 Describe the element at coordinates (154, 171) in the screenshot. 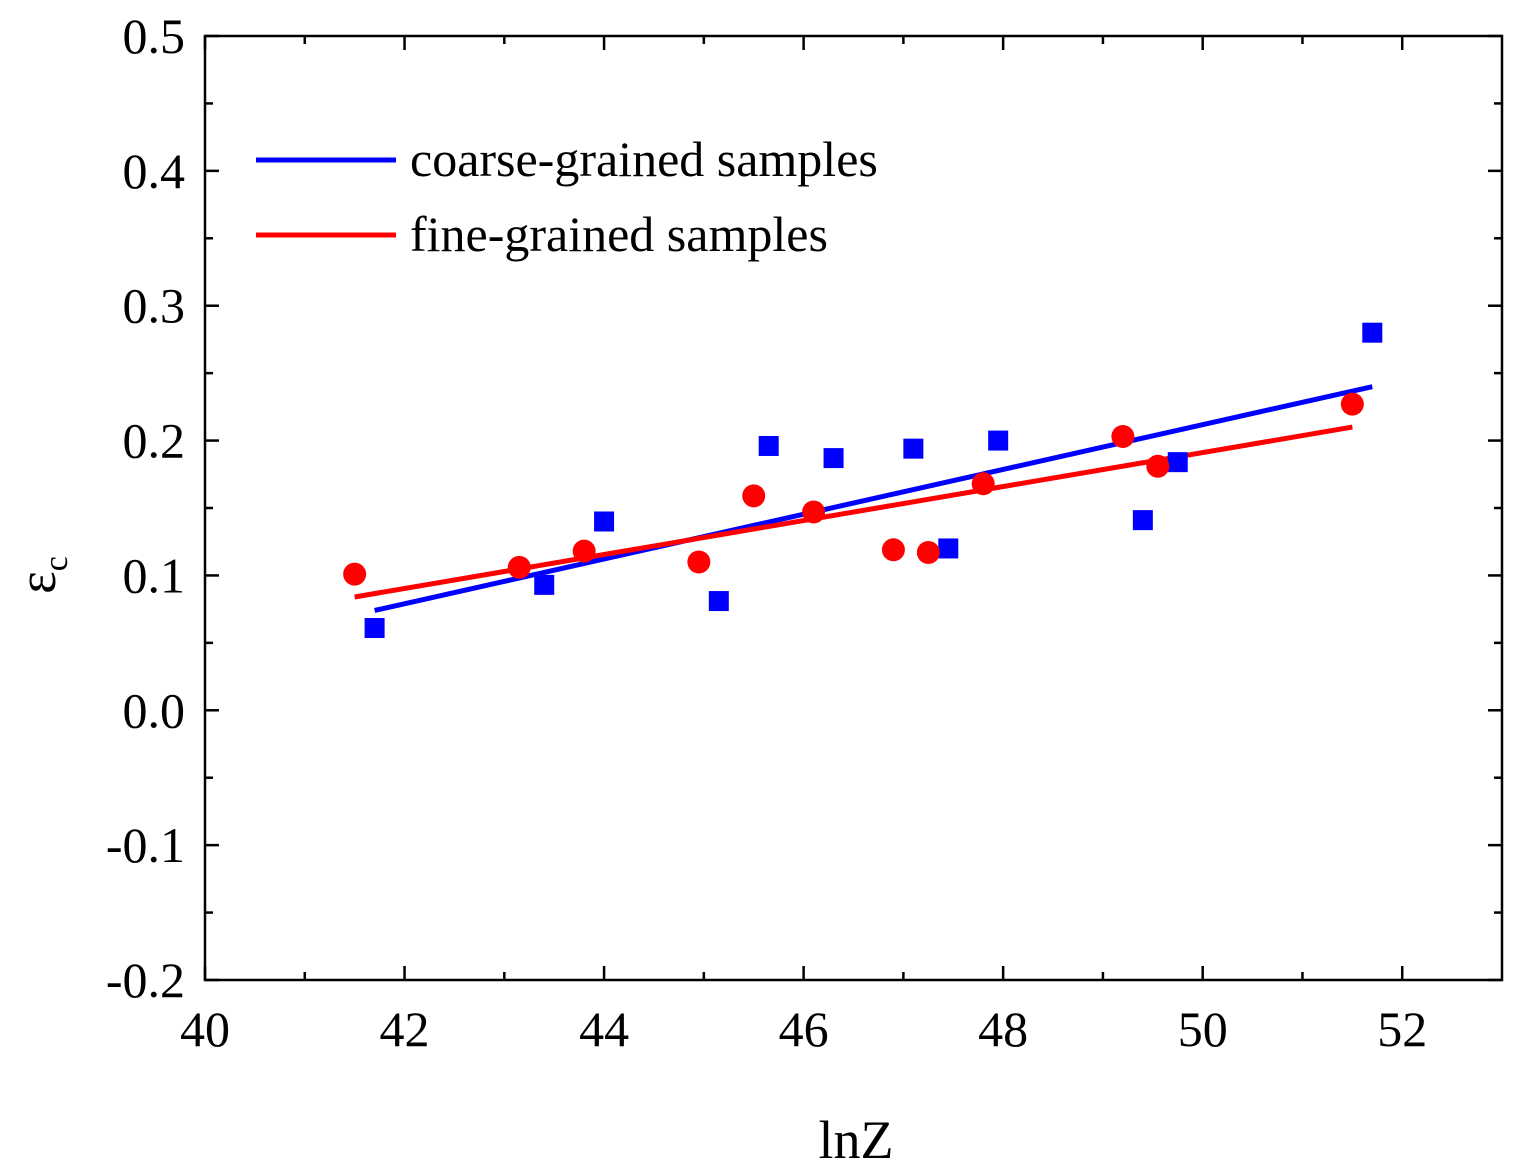

I see `y-tick-label: 0.4` at that location.